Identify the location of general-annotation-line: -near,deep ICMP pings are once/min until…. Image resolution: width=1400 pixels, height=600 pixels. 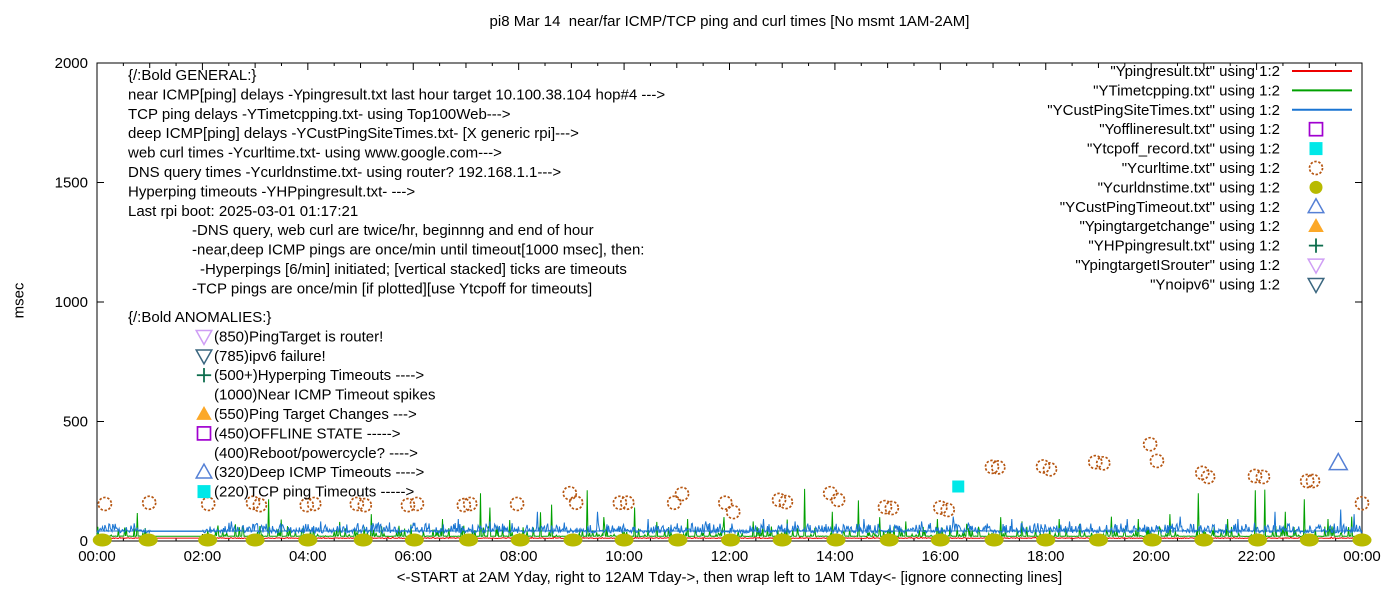
(418, 250).